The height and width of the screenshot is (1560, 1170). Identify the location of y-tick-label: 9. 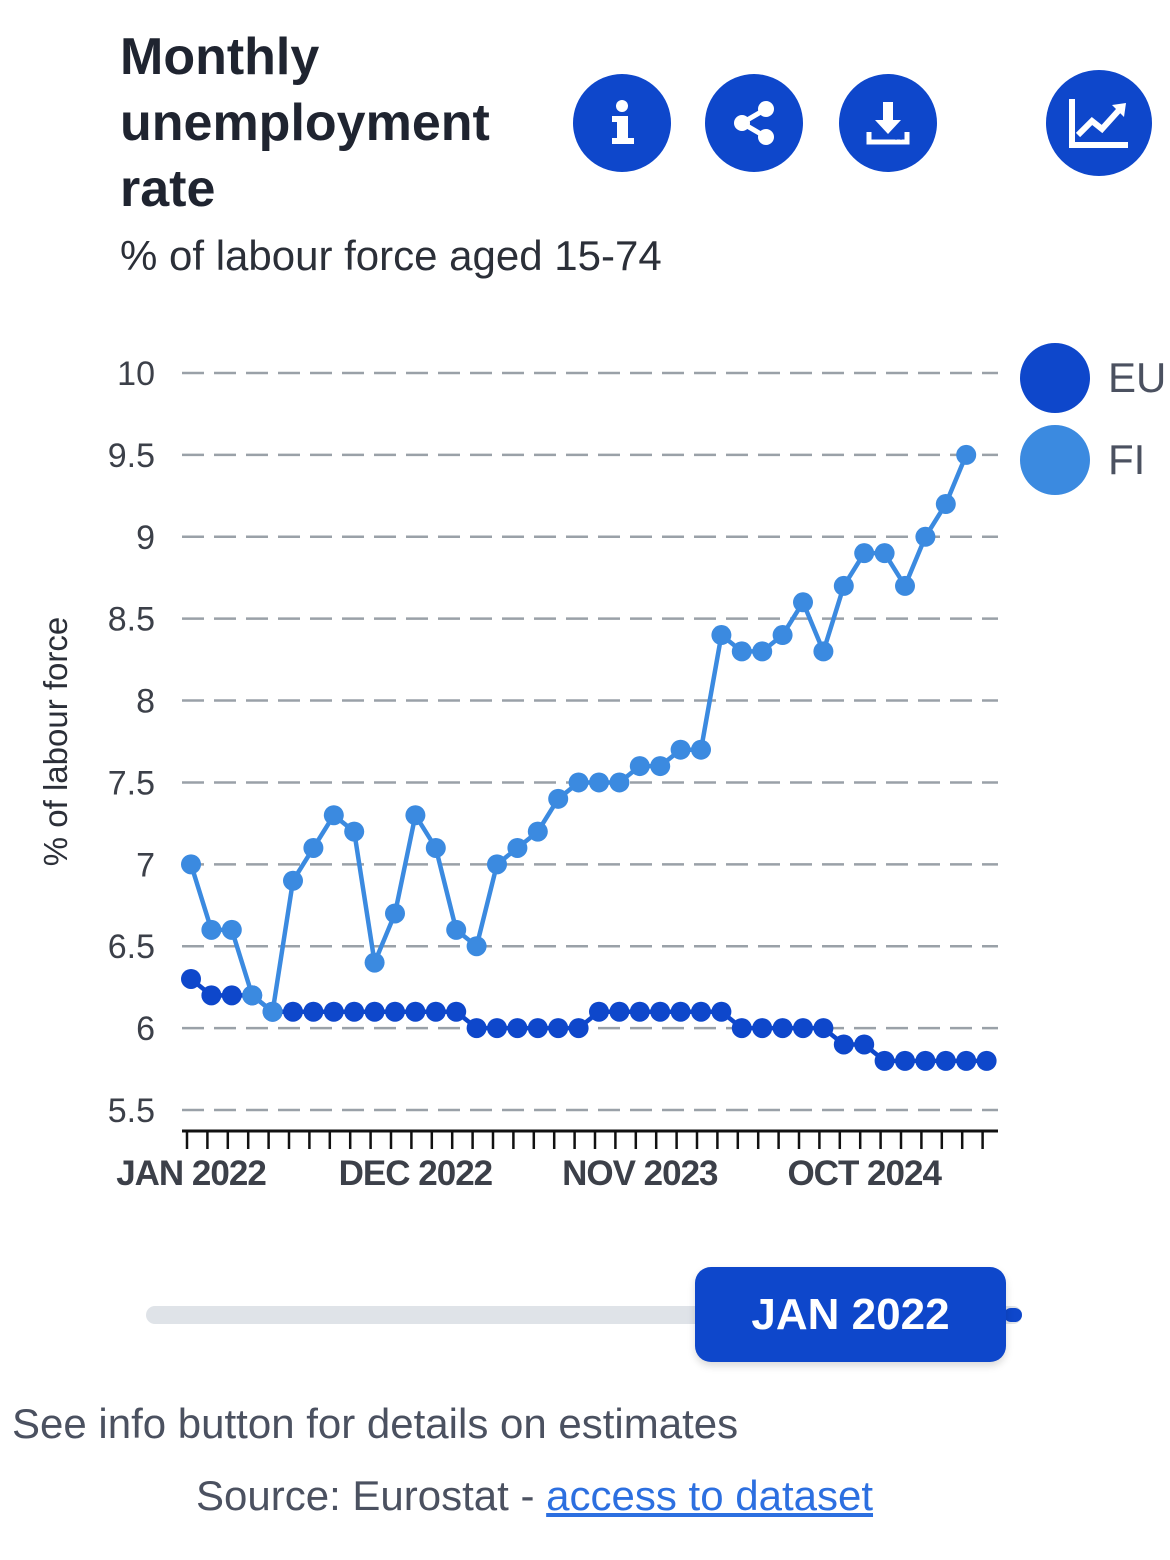
(145, 538).